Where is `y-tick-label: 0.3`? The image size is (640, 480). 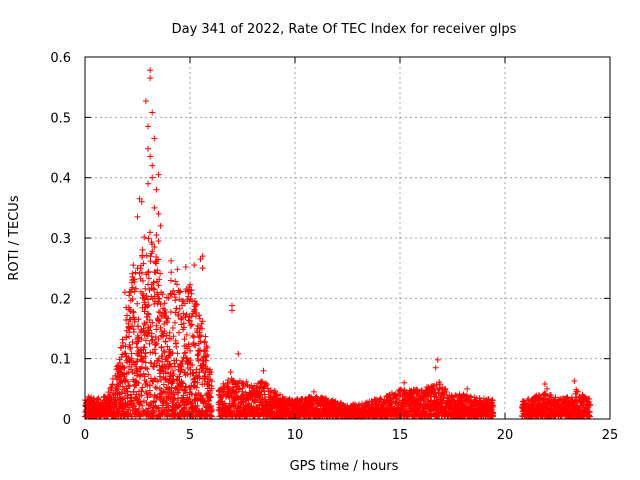
y-tick-label: 0.3 is located at coordinates (60, 239).